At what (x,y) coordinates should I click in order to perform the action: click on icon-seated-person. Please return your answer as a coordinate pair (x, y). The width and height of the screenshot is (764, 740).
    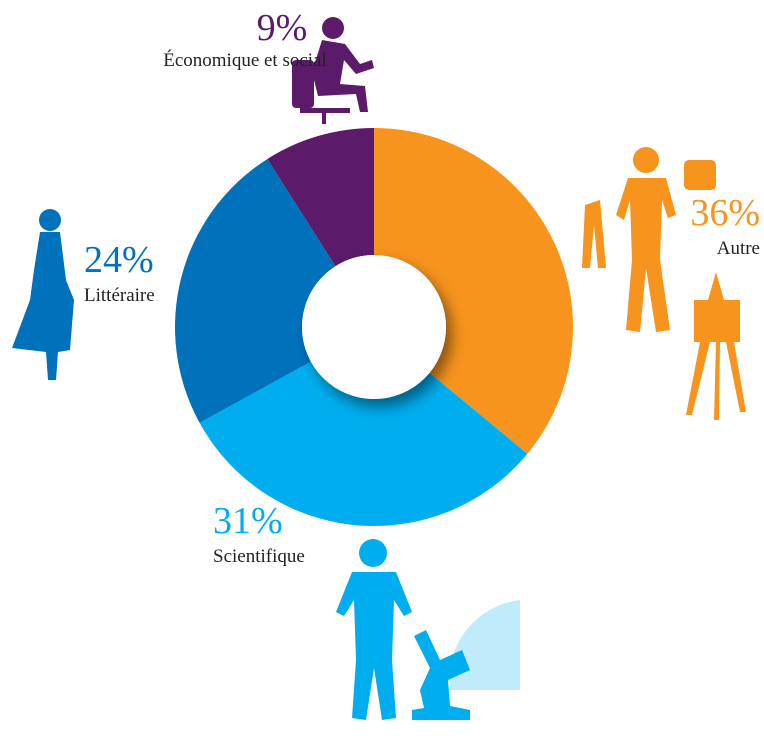
    Looking at the image, I should click on (333, 70).